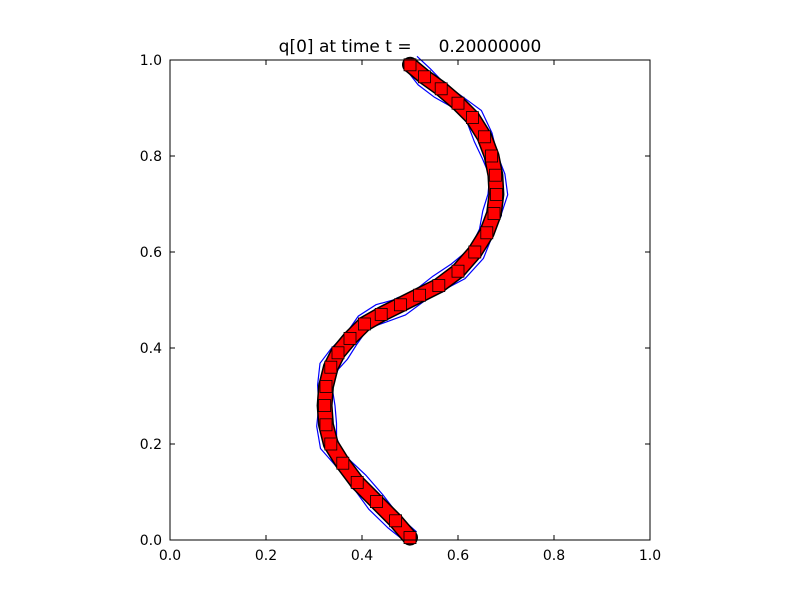 The height and width of the screenshot is (600, 800). I want to click on x-tick-label: 0.0, so click(170, 556).